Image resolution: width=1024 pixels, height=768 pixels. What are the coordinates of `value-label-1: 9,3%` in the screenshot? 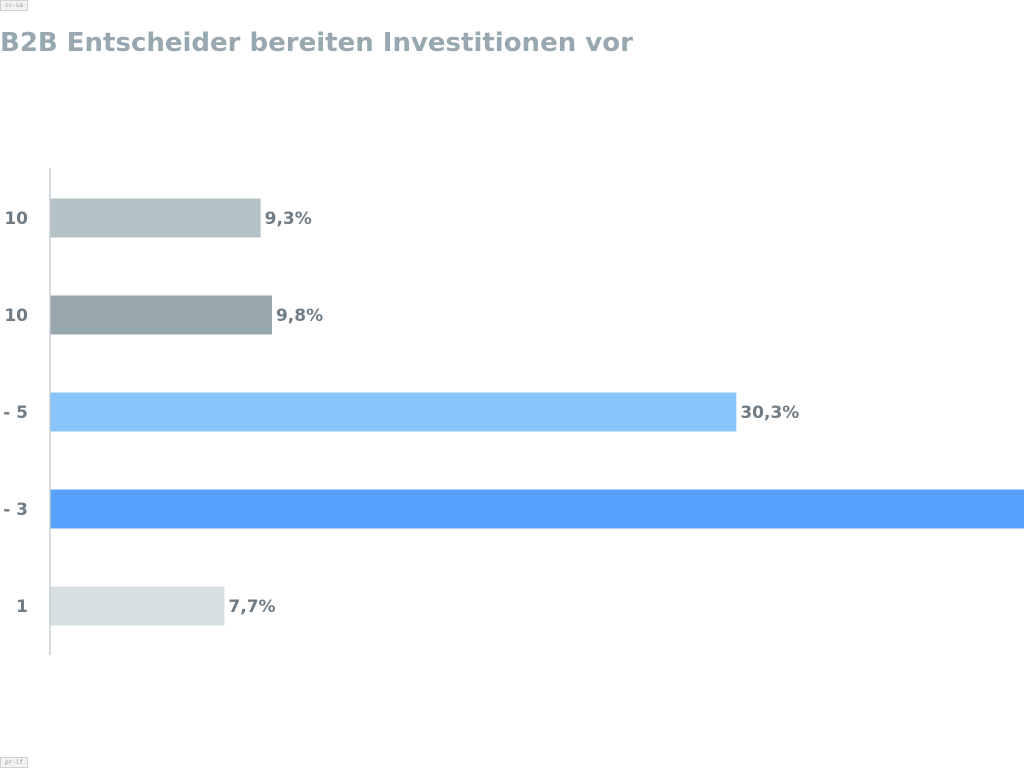 It's located at (288, 219).